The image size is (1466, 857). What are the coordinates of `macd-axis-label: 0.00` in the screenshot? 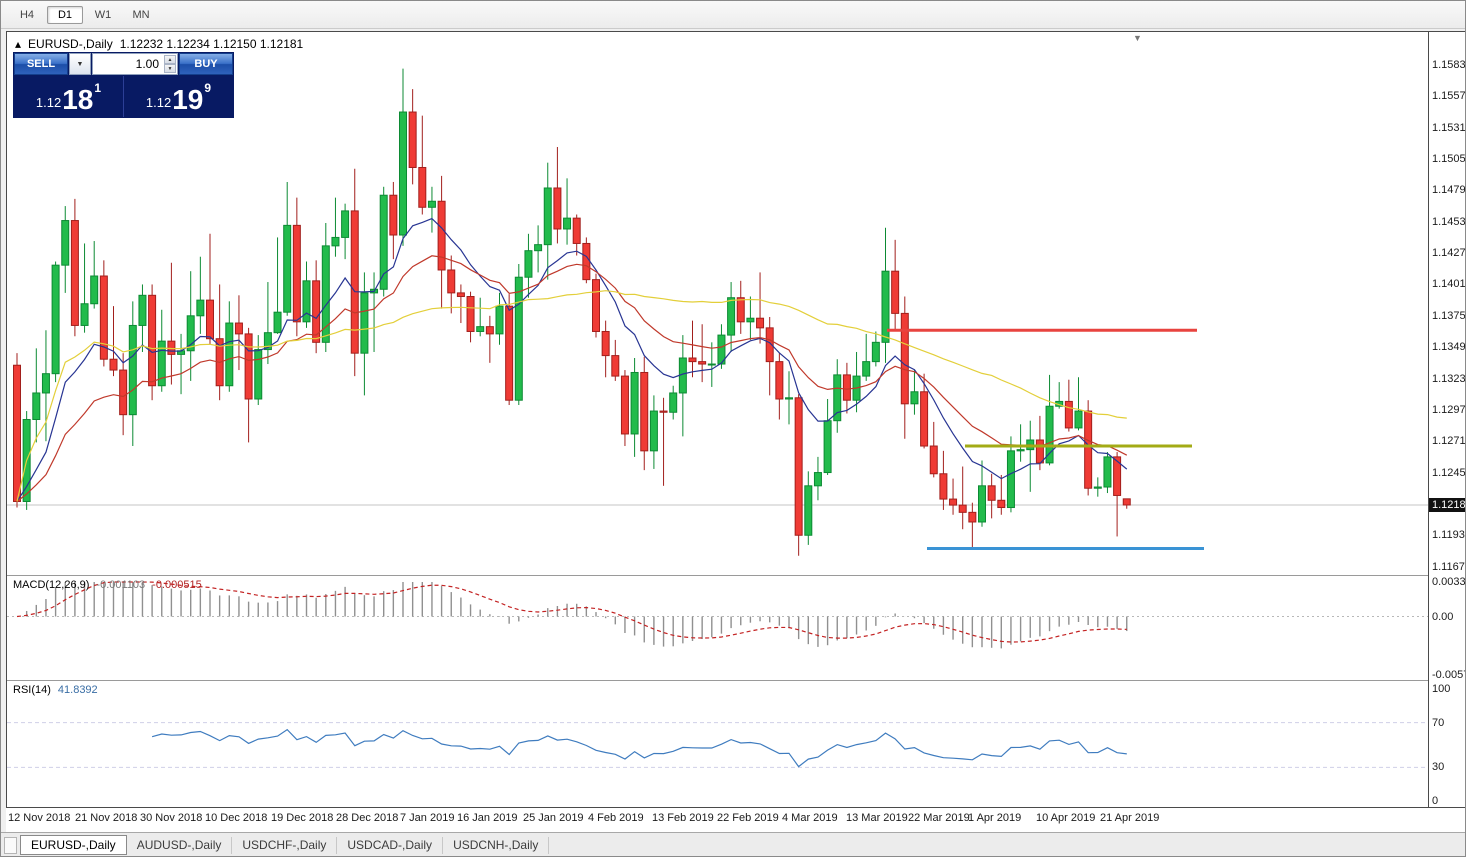 It's located at (1443, 616).